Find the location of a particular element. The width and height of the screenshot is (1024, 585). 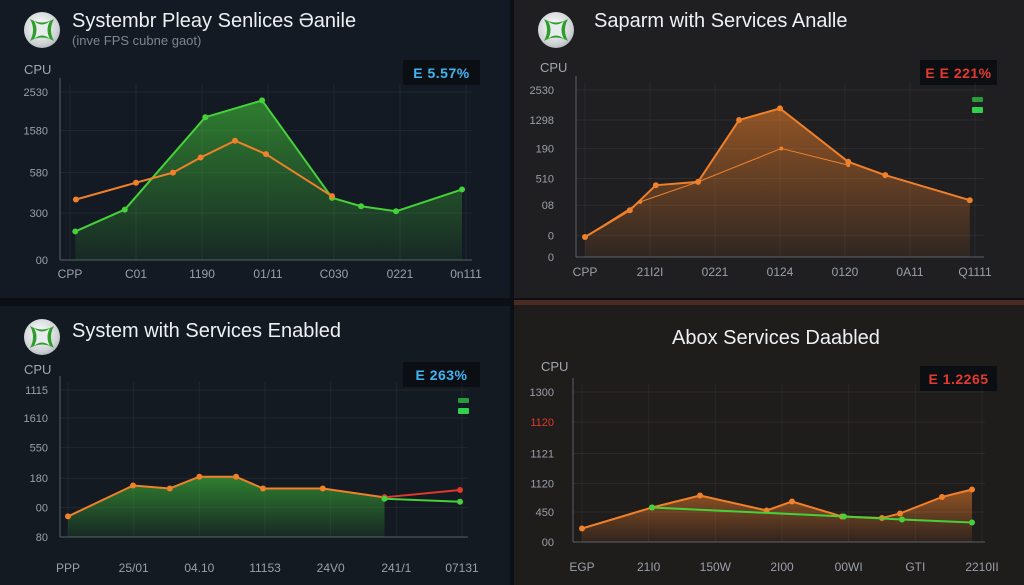

x-tick-label: C01 is located at coordinates (136, 274).